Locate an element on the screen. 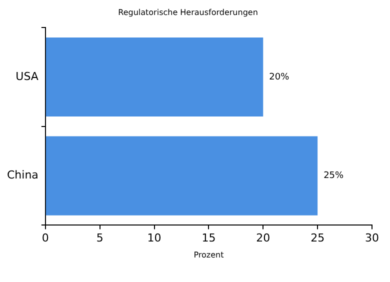  x-tick-label: 15 is located at coordinates (209, 238).